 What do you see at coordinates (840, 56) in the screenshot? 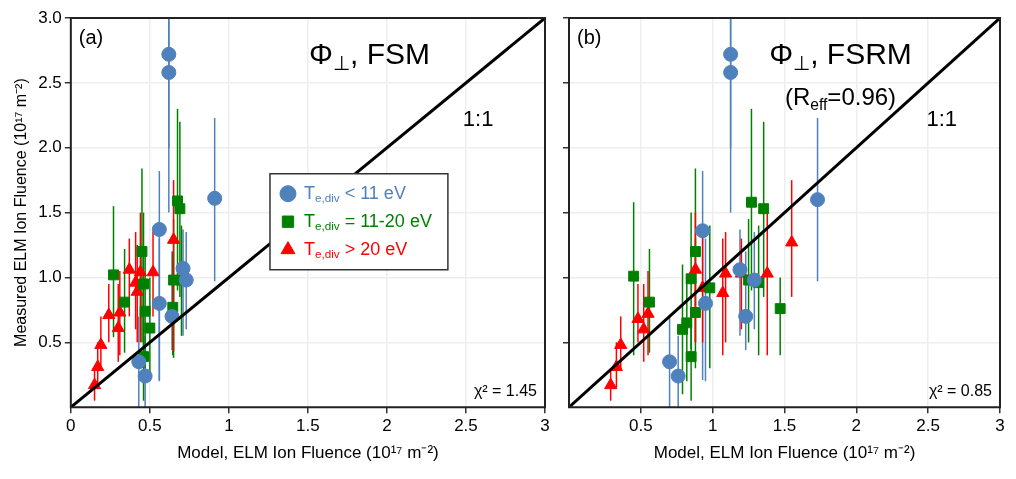
I see `text: Φ⊥, FSRM` at bounding box center [840, 56].